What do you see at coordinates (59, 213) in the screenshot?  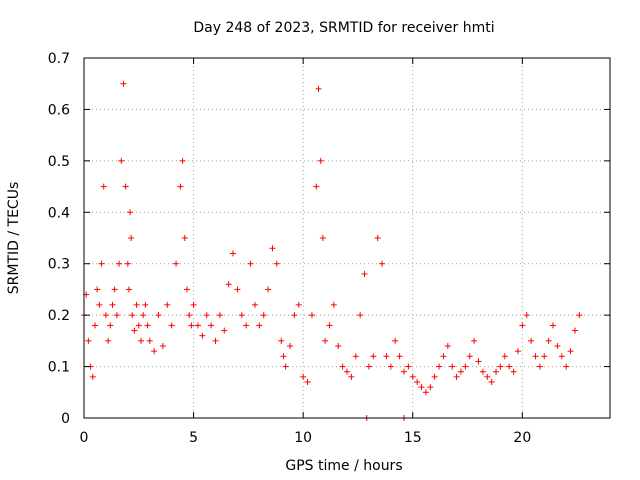 I see `y-tick-label: 0.4` at bounding box center [59, 213].